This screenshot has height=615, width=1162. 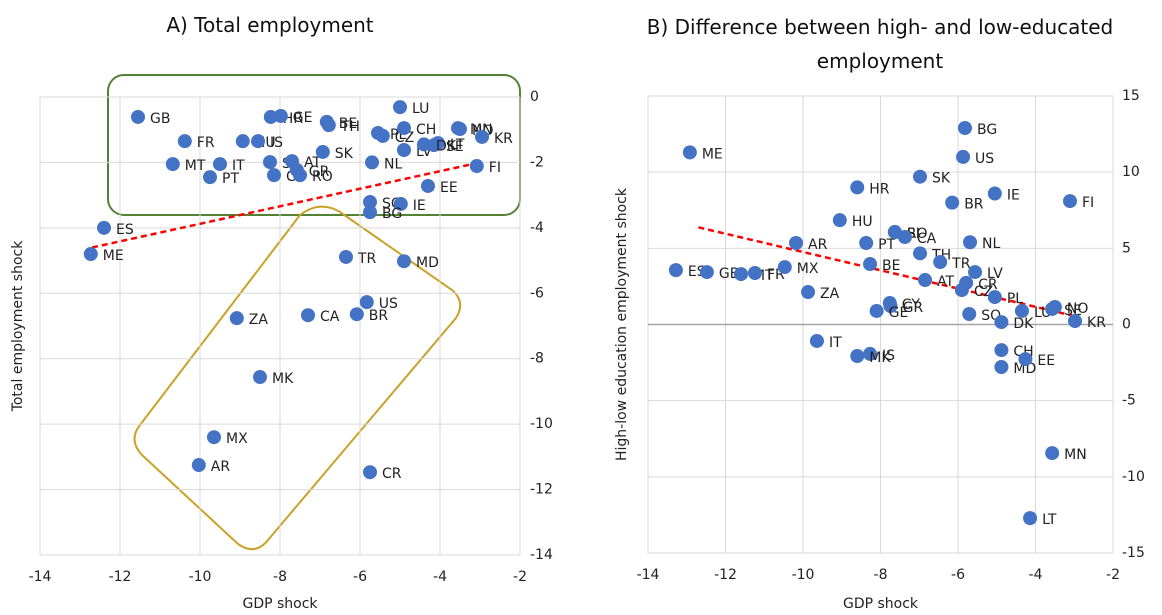 I want to click on point-label: MT, so click(x=195, y=166).